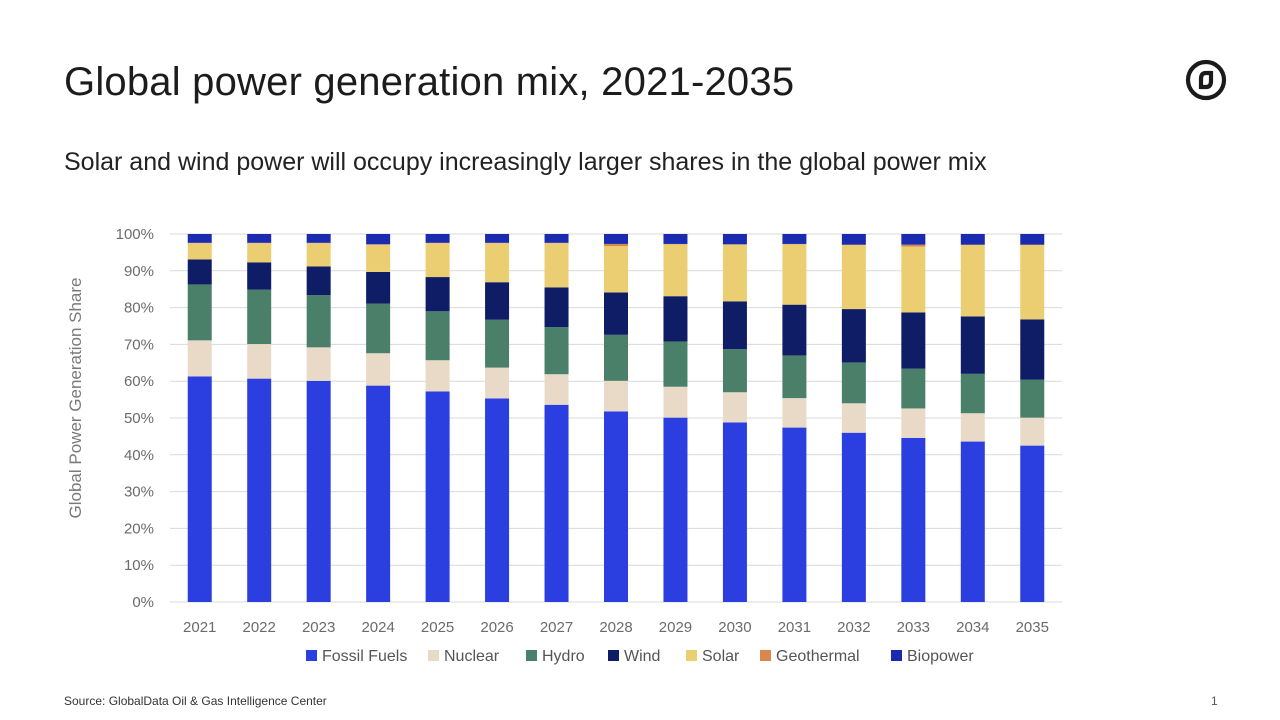 This screenshot has height=720, width=1280. I want to click on x-tick-label: 2021, so click(199, 627).